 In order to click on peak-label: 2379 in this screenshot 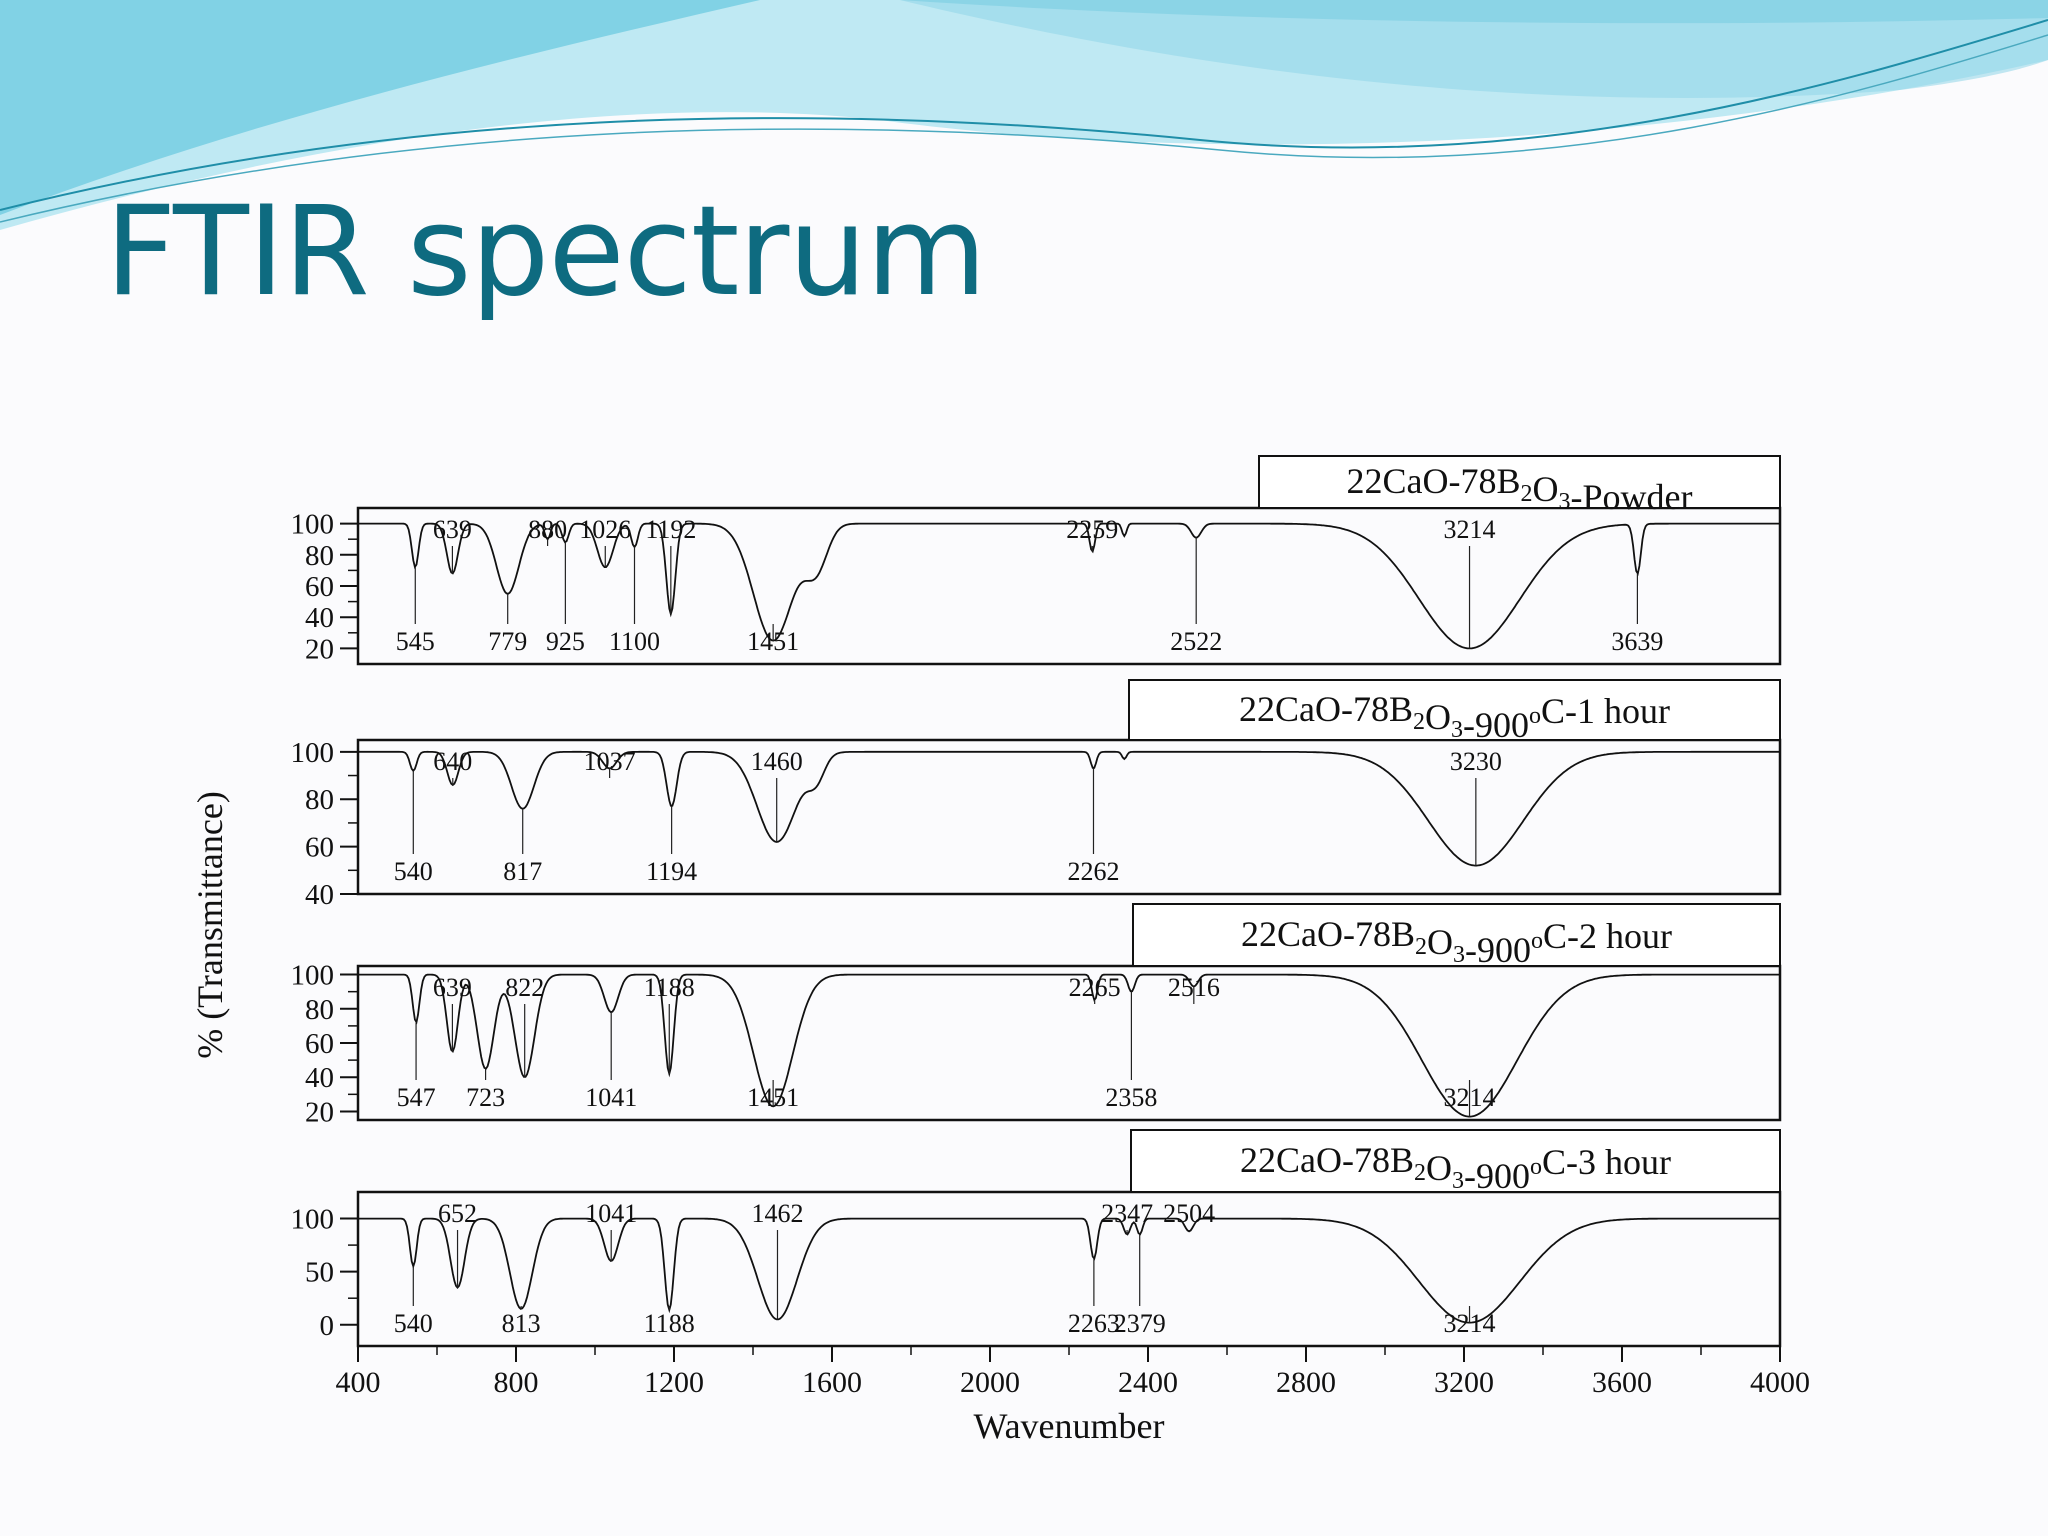, I will do `click(1140, 1323)`.